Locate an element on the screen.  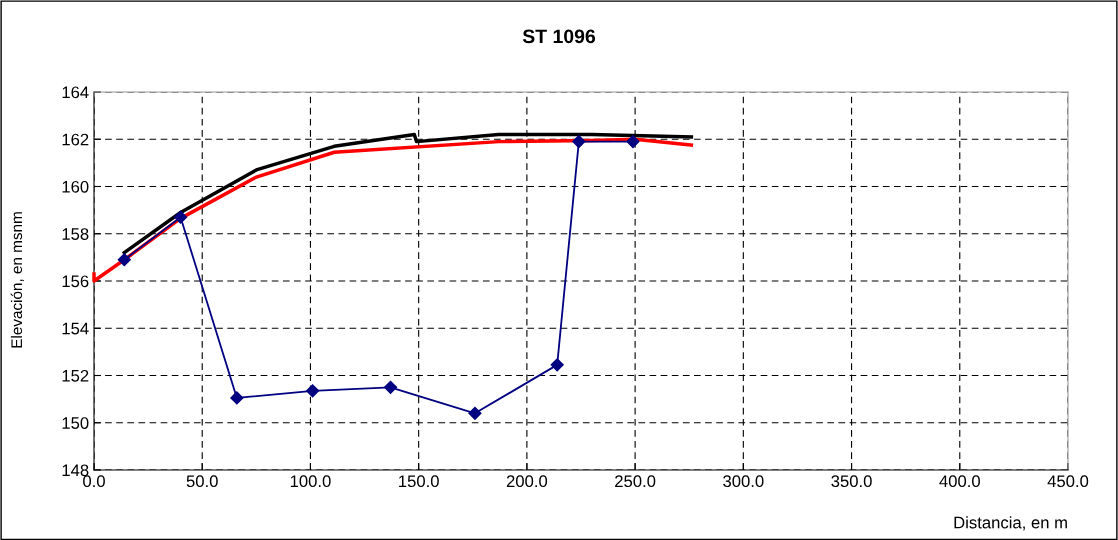
y-tick-label: 154 is located at coordinates (75, 328).